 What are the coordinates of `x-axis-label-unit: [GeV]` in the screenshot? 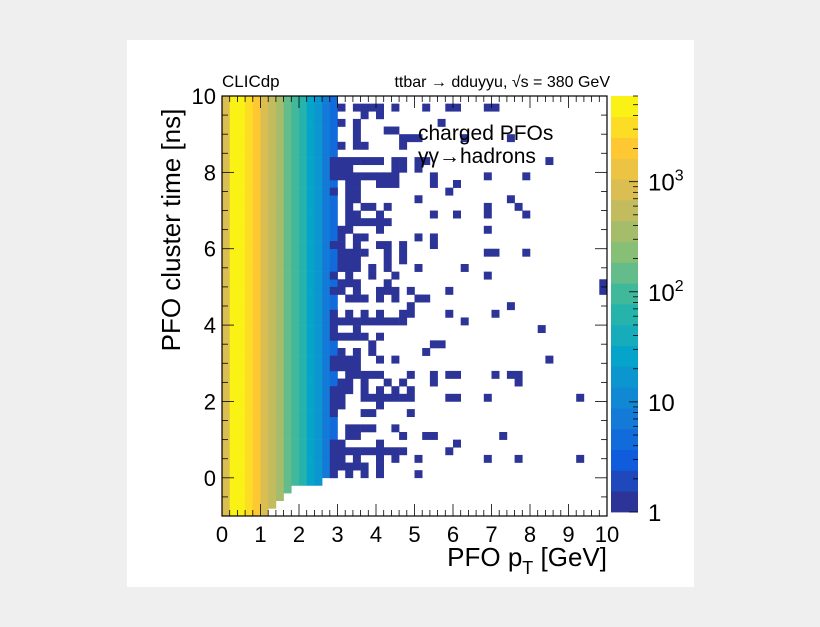 It's located at (570, 557).